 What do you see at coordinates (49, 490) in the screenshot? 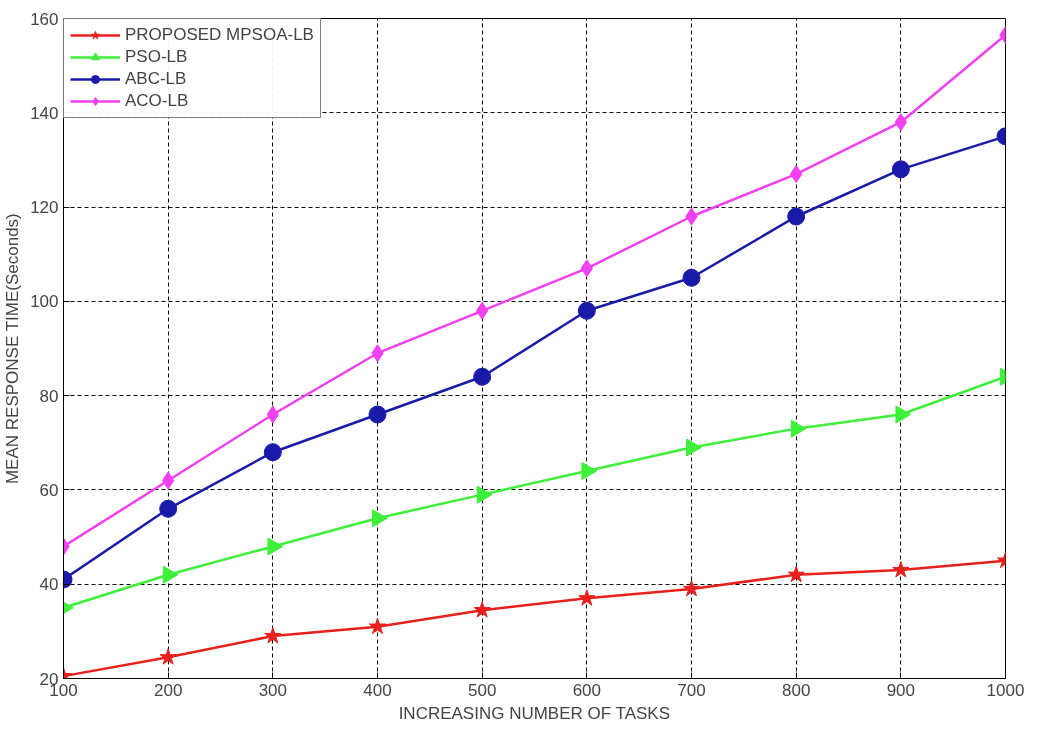
I see `y-tick-label: 60` at bounding box center [49, 490].